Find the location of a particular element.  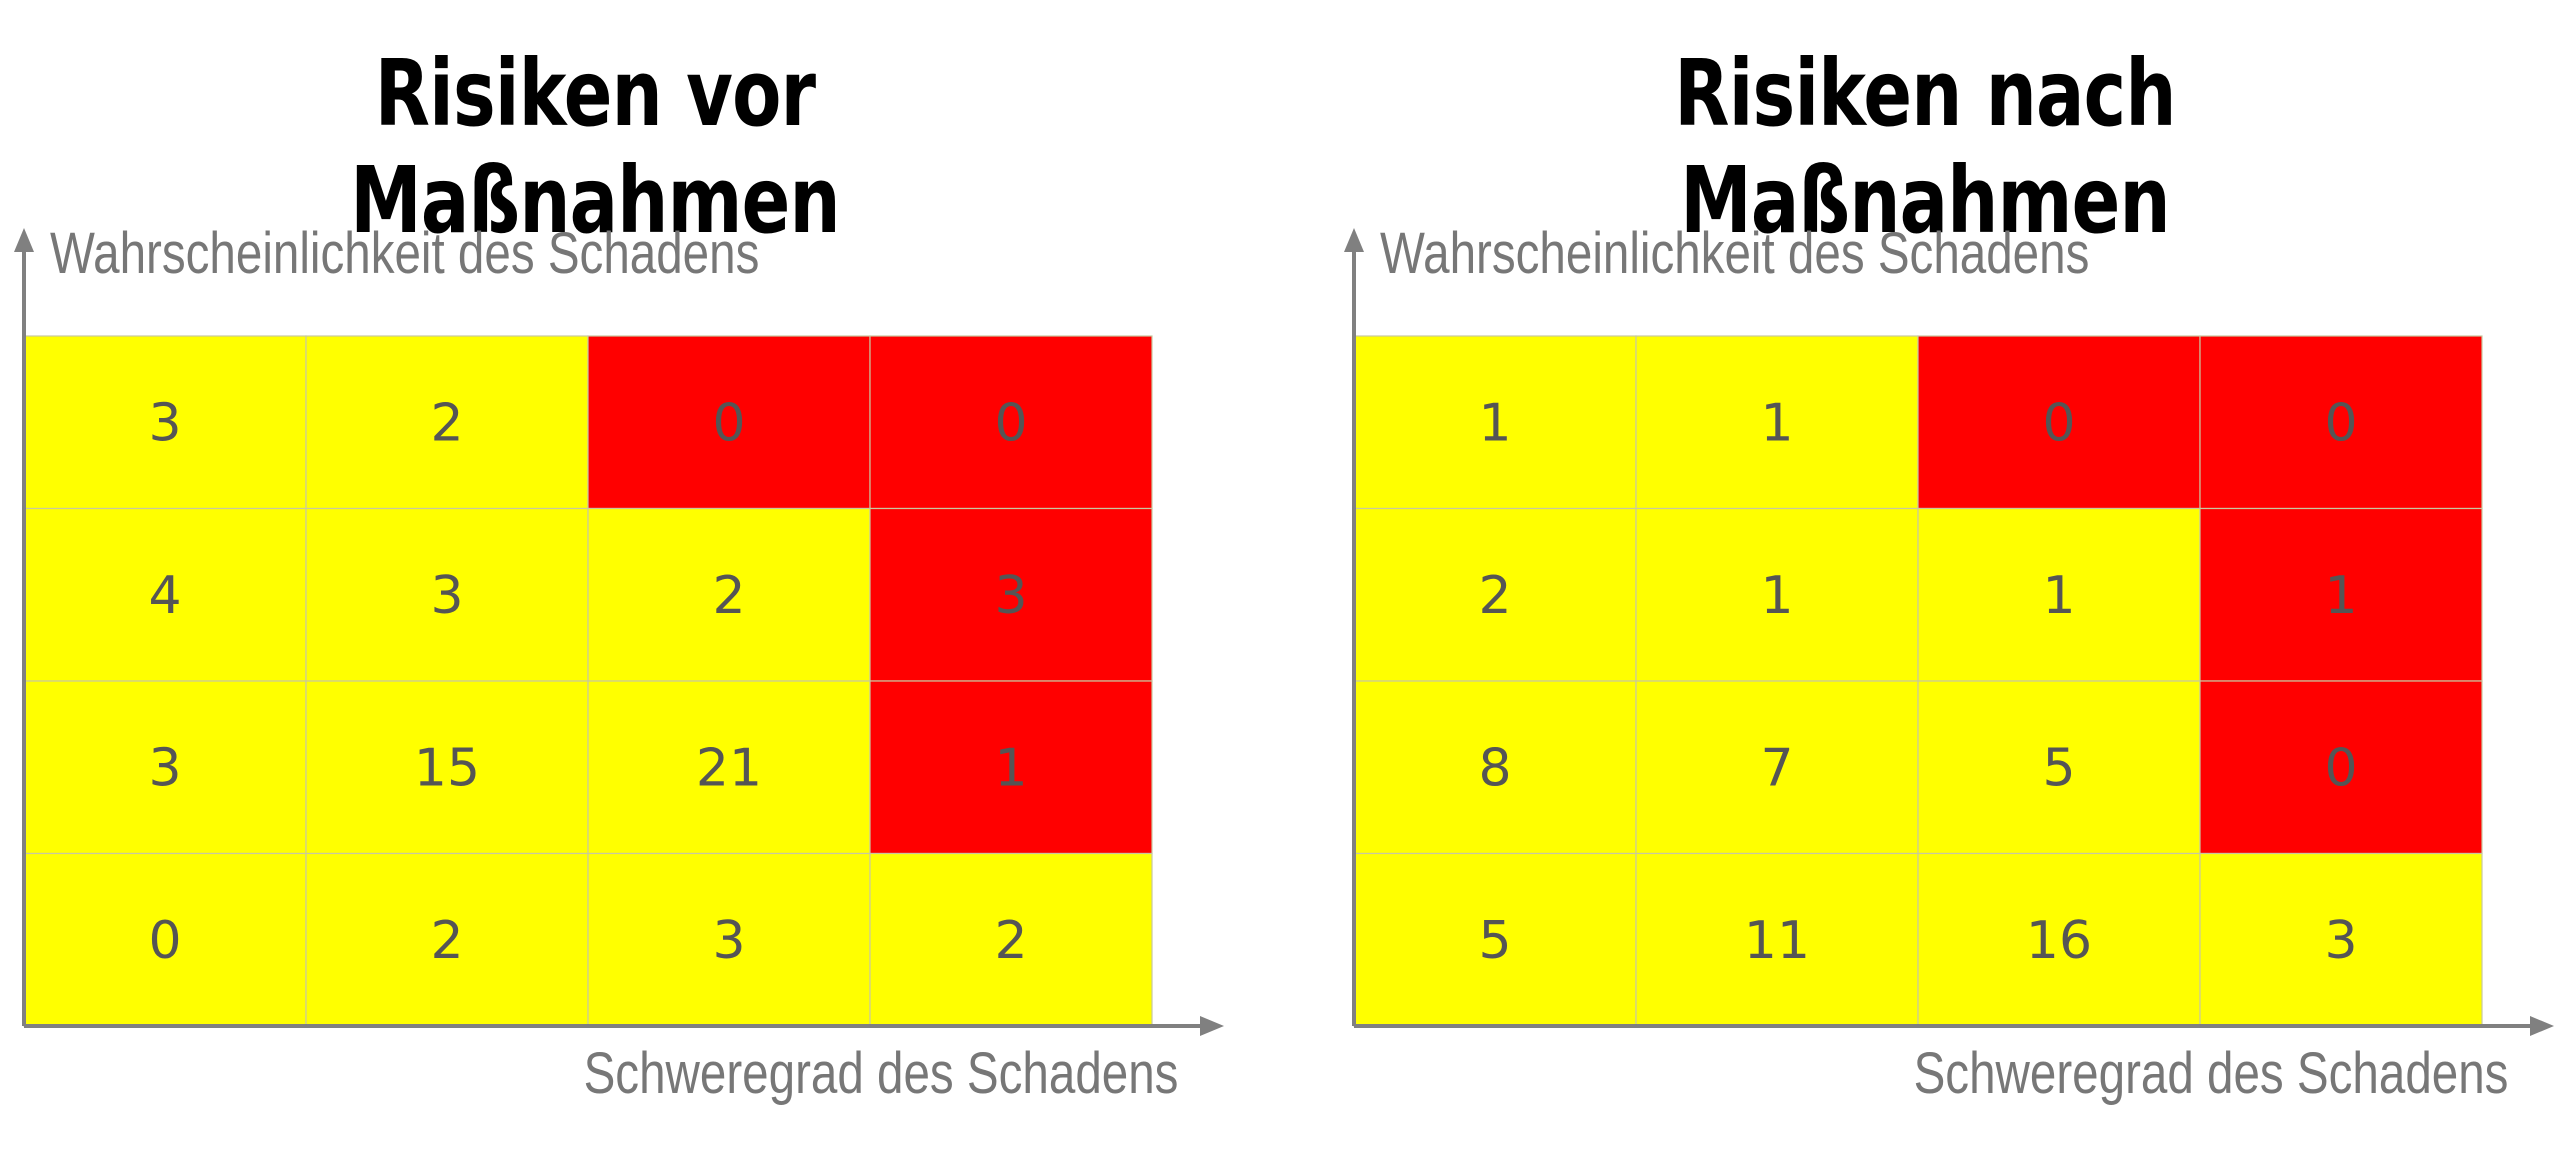

cell-value: 7 is located at coordinates (1776, 768).